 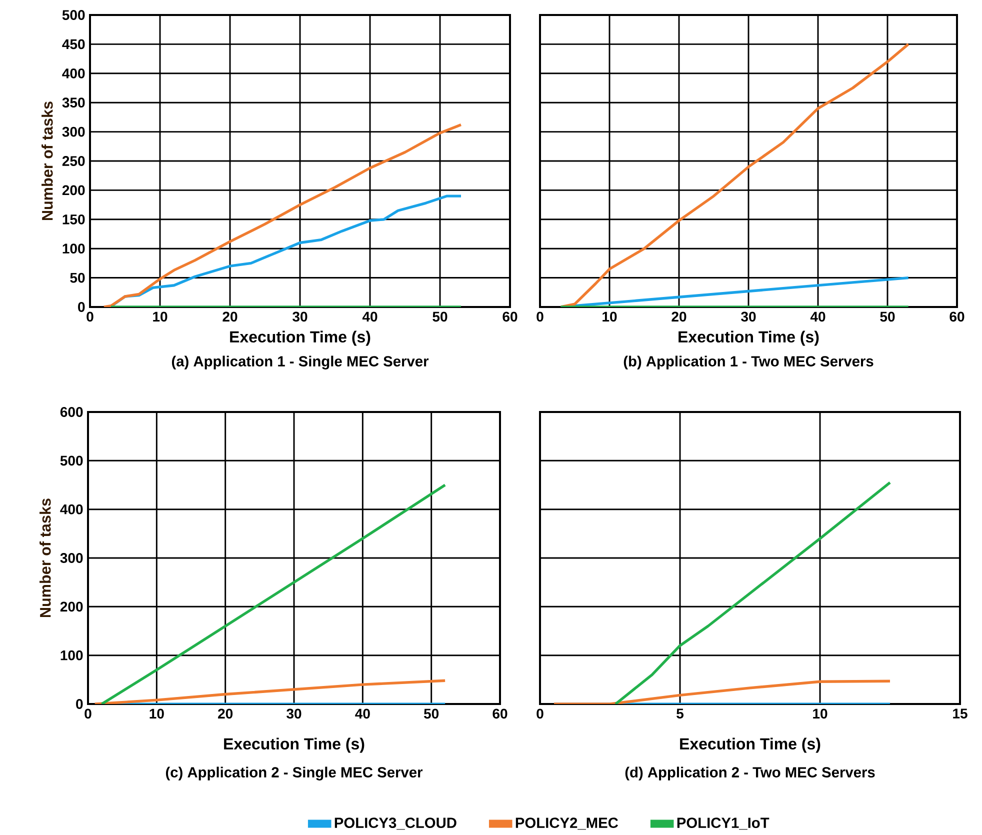 What do you see at coordinates (73, 103) in the screenshot?
I see `y-tick-label: 350` at bounding box center [73, 103].